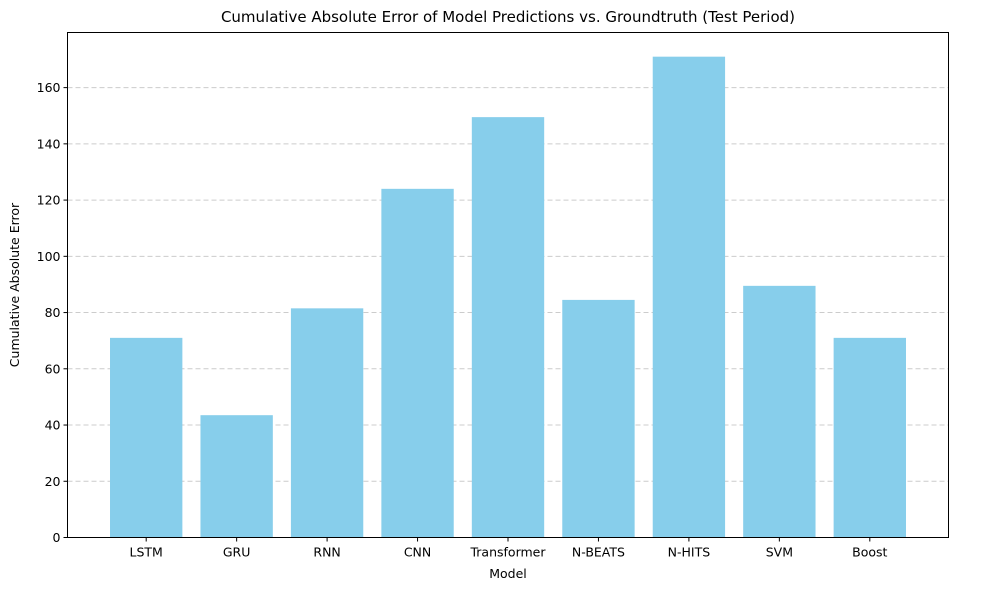 The width and height of the screenshot is (989, 595). Describe the element at coordinates (146, 437) in the screenshot. I see `bar-lstm` at that location.